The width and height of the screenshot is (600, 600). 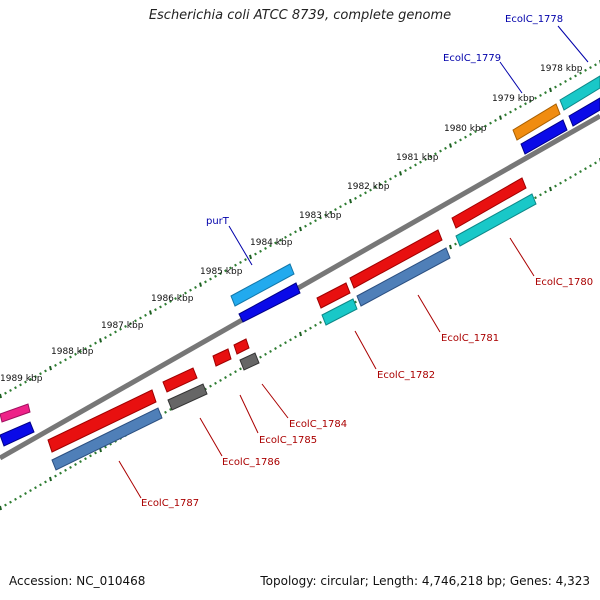 I want to click on gene-label: EcolC_1780, so click(x=564, y=282).